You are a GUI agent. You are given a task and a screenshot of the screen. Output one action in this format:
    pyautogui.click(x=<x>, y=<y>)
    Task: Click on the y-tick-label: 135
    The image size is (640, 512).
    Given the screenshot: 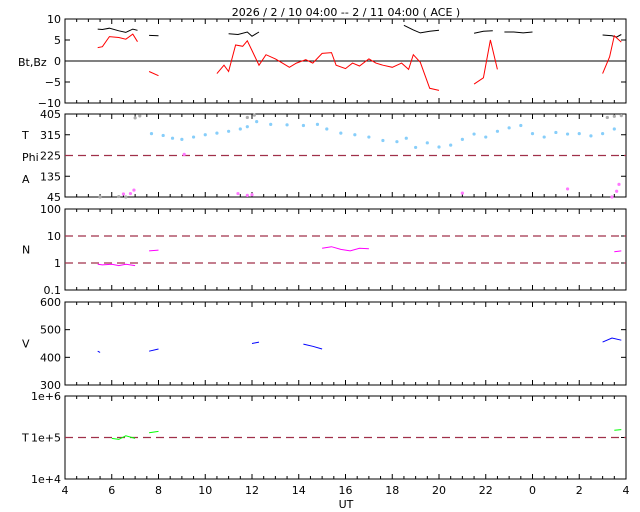 What is the action you would take?
    pyautogui.click(x=50, y=176)
    